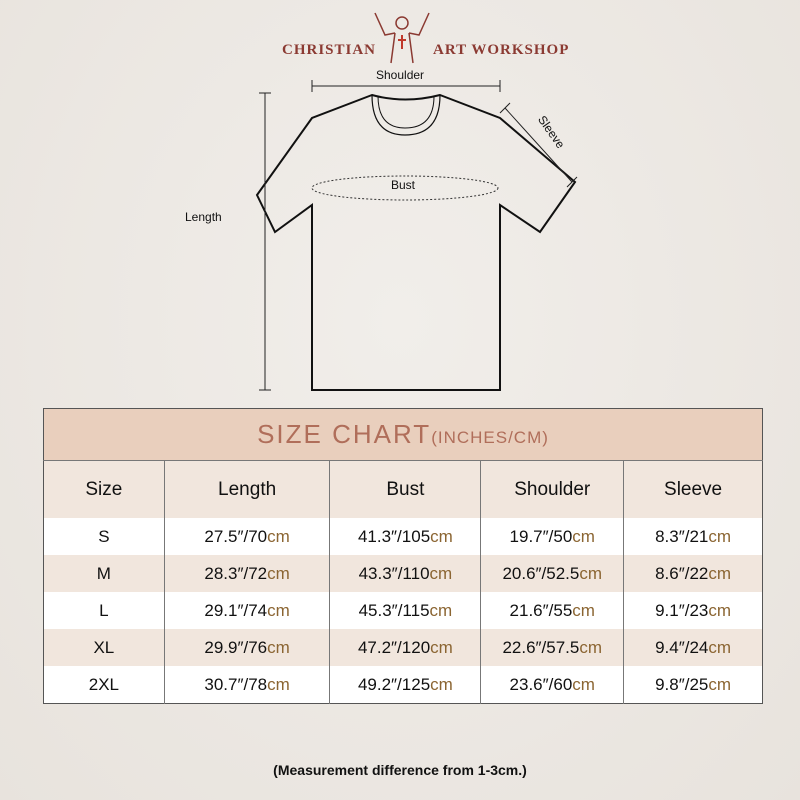 The width and height of the screenshot is (800, 800). Describe the element at coordinates (246, 610) in the screenshot. I see `measurement-cell: 29.1″/74cm` at that location.